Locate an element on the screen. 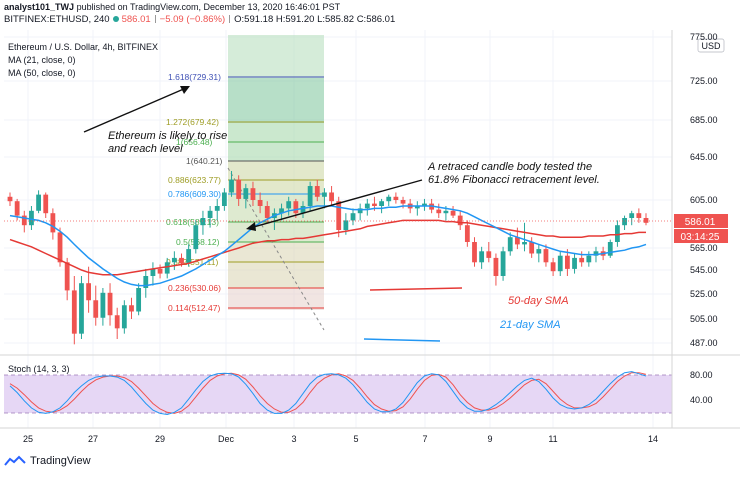 This screenshot has width=740, height=478. stoch-pane: Stoch (14, 3, 3) is located at coordinates (370, 385).